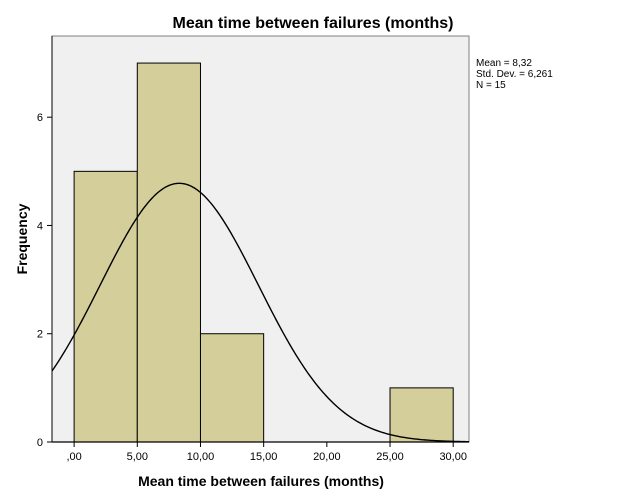 This screenshot has width=626, height=501. I want to click on x-tick-label: 20,00, so click(327, 457).